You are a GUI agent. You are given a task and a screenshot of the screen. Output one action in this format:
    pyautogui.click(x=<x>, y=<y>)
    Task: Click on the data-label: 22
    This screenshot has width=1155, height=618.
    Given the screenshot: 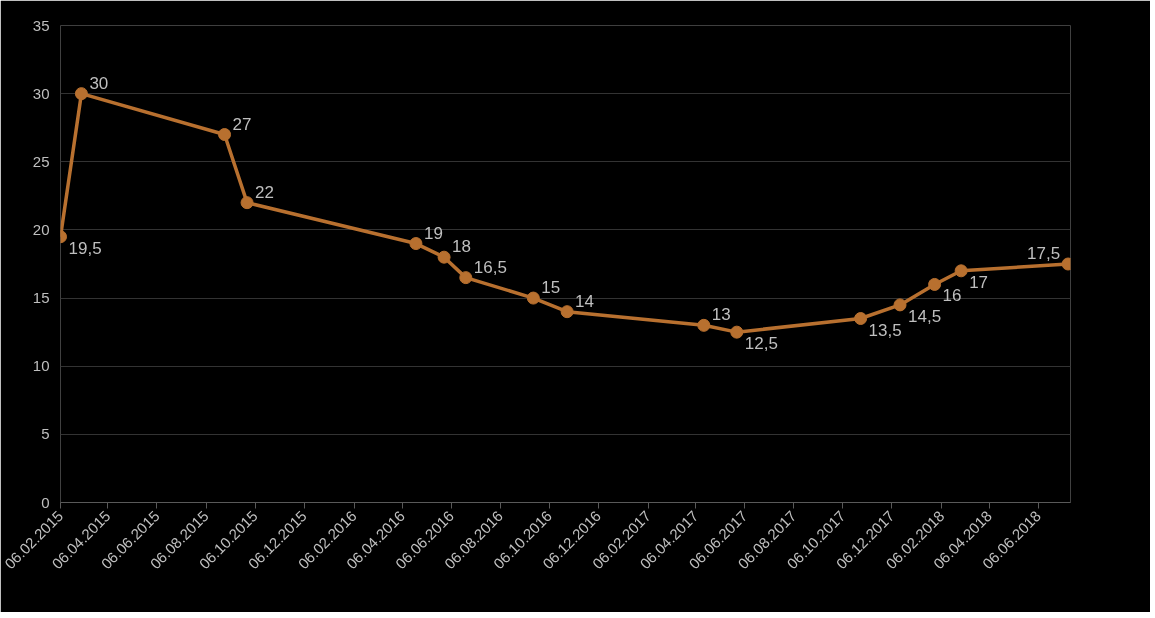 What is the action you would take?
    pyautogui.click(x=264, y=192)
    